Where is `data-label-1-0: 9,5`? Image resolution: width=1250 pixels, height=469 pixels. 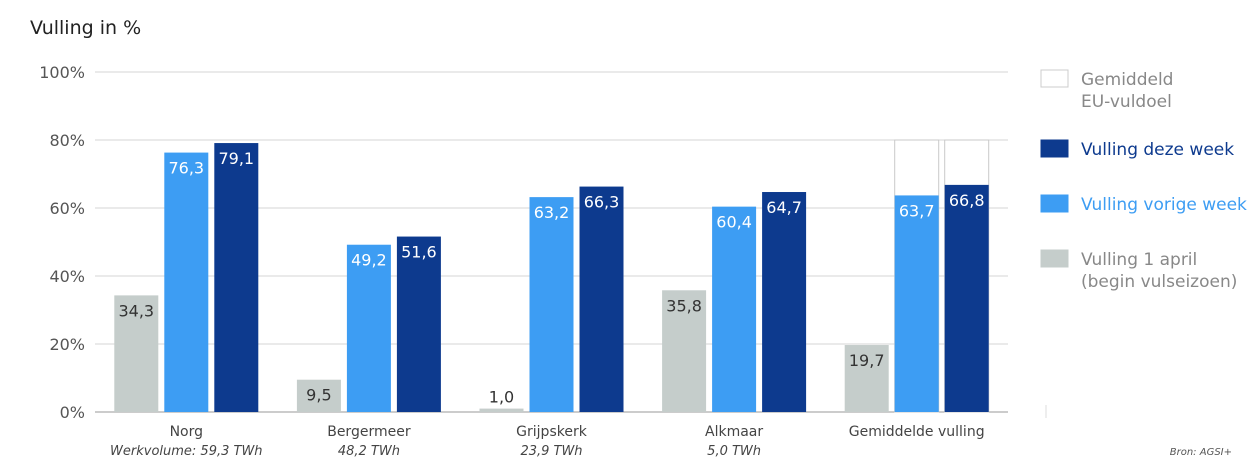
data-label-1-0: 9,5 is located at coordinates (318, 395).